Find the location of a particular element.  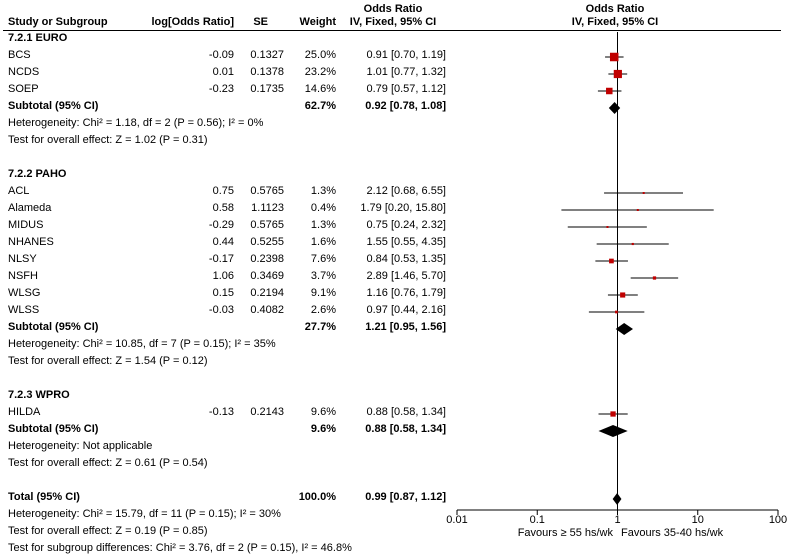

study-ci: 1.01 [0.77, 1.32] is located at coordinates (406, 72).